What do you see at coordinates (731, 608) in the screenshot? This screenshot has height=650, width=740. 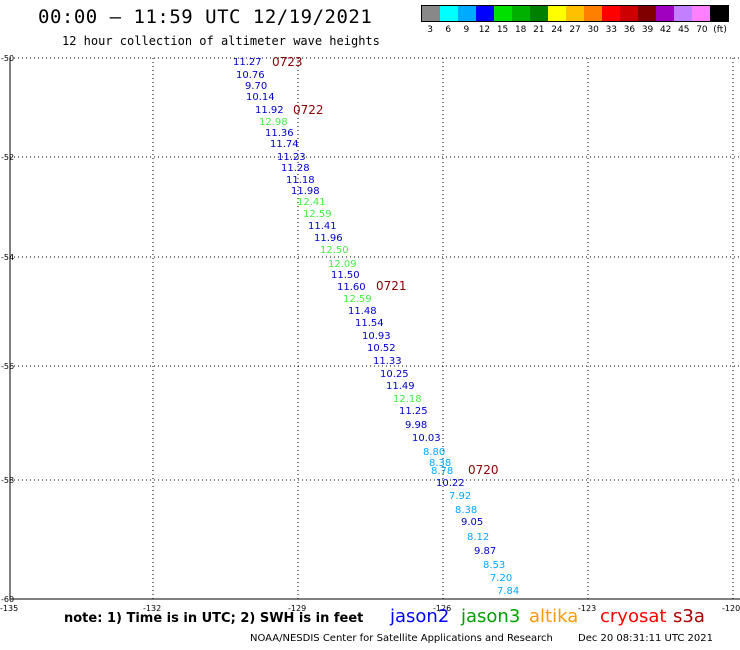 I see `lon-tick-label: -120` at bounding box center [731, 608].